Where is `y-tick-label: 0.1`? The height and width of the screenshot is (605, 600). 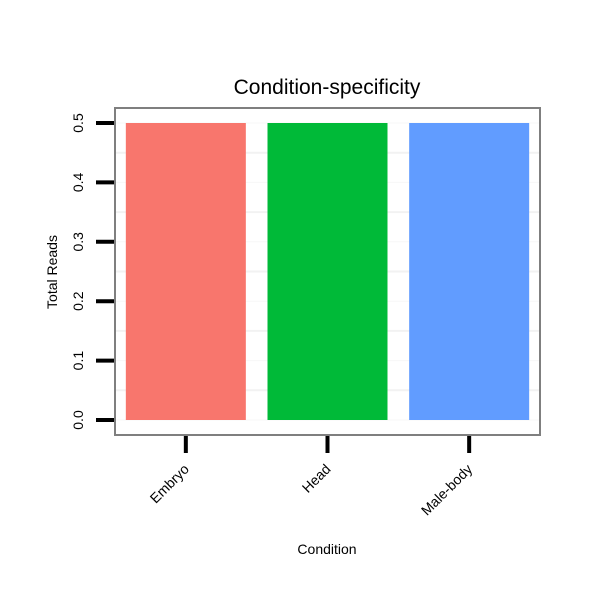 y-tick-label: 0.1 is located at coordinates (78, 361).